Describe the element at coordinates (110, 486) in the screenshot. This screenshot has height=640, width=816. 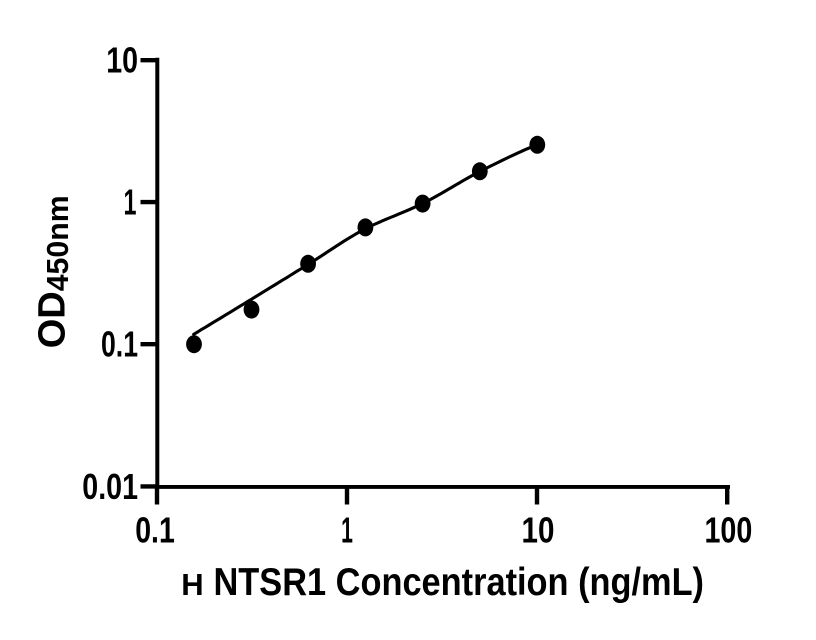
I see `svg-text: 0.01` at that location.